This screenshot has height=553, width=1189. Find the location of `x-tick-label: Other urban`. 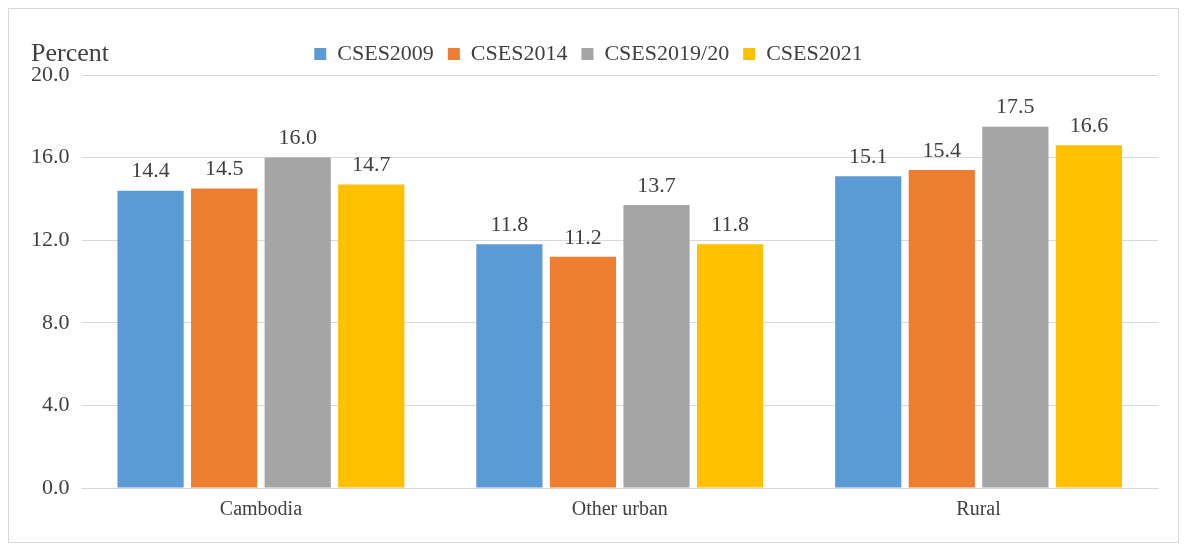

x-tick-label: Other urban is located at coordinates (619, 508).